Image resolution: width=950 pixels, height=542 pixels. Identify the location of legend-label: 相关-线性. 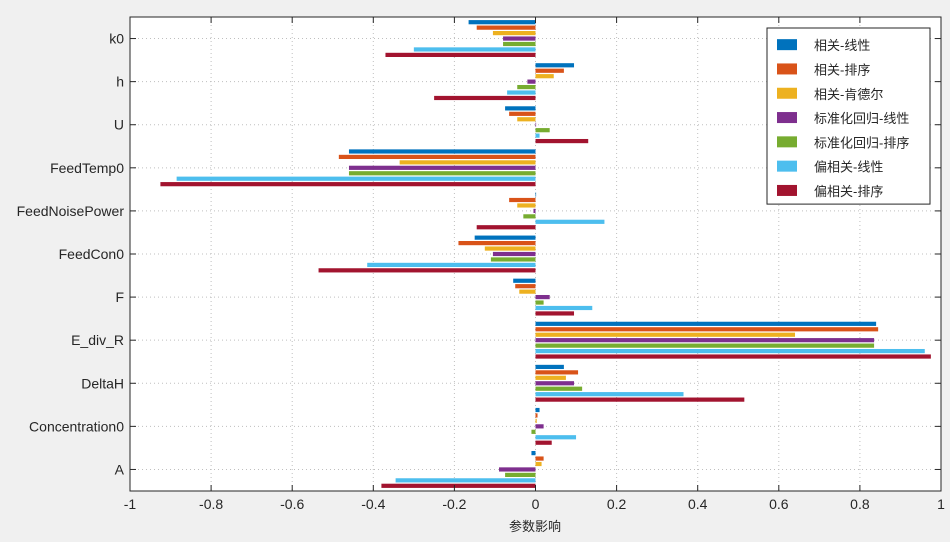
(842, 45).